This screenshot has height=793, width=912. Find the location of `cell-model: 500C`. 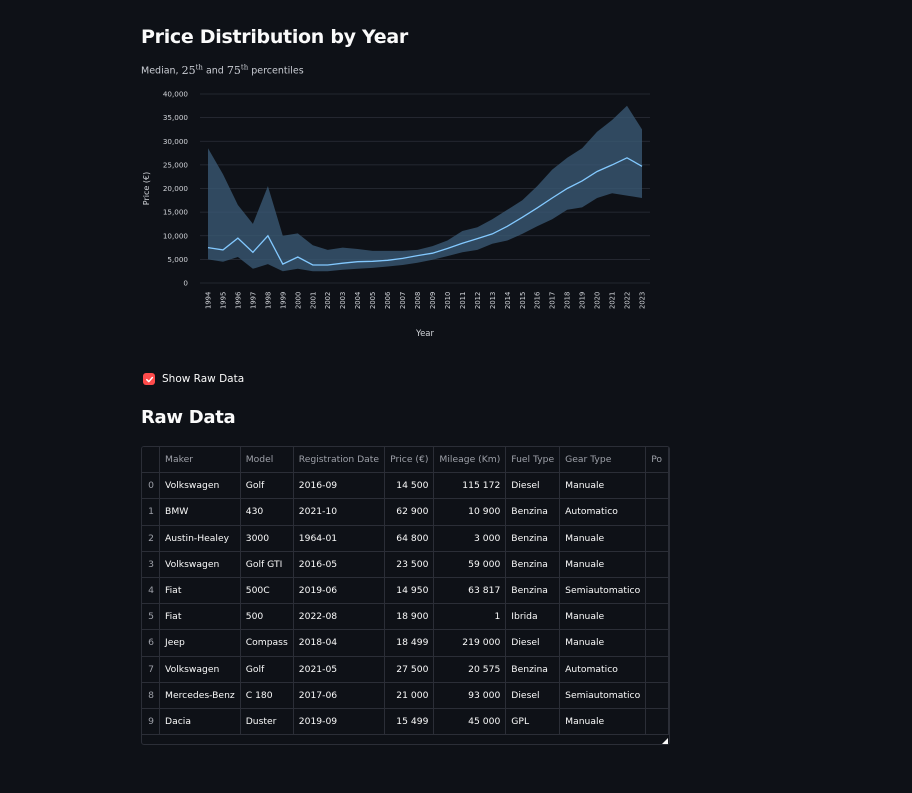

cell-model: 500C is located at coordinates (267, 591).